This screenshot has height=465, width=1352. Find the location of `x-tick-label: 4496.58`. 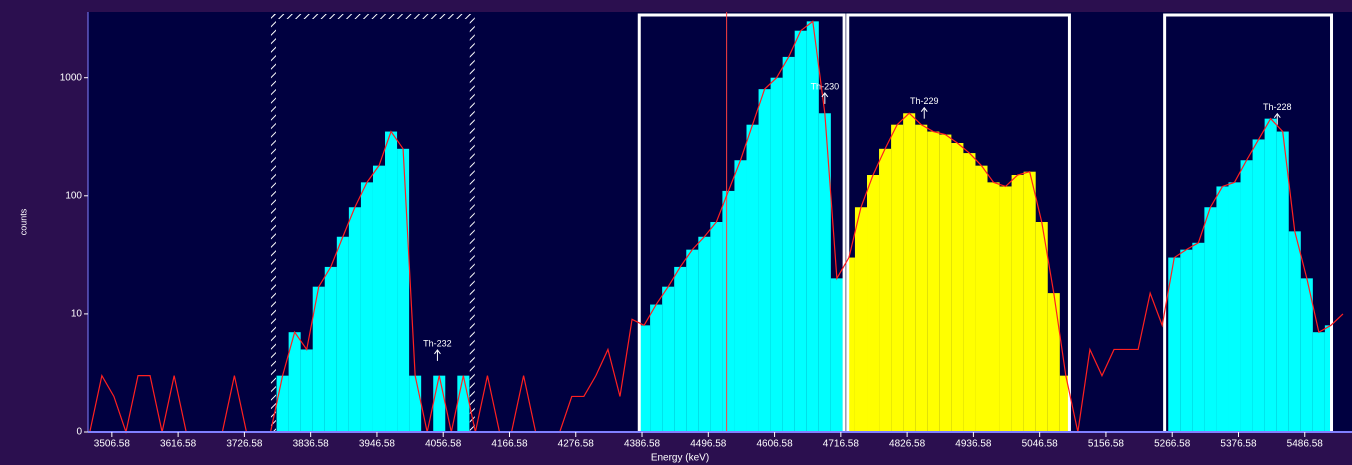

x-tick-label: 4496.58 is located at coordinates (708, 444).